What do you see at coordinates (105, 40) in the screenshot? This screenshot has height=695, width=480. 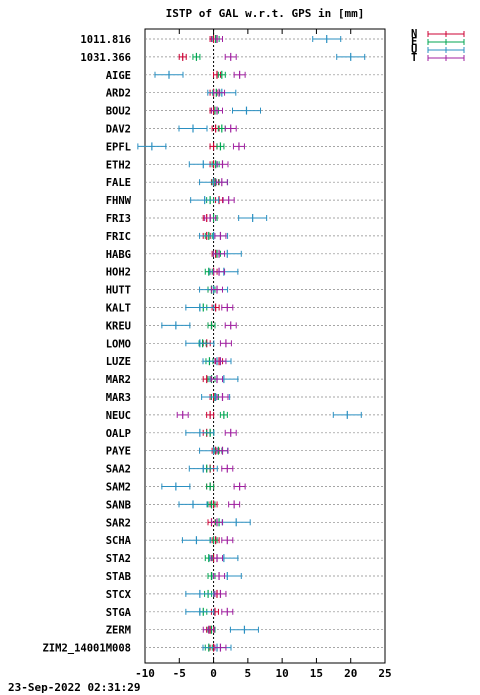 I see `station-label: 1011.816` at bounding box center [105, 40].